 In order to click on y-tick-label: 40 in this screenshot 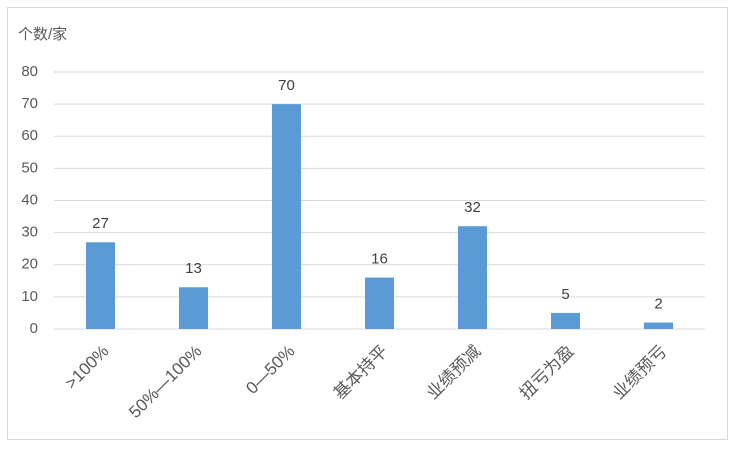, I will do `click(29, 199)`.